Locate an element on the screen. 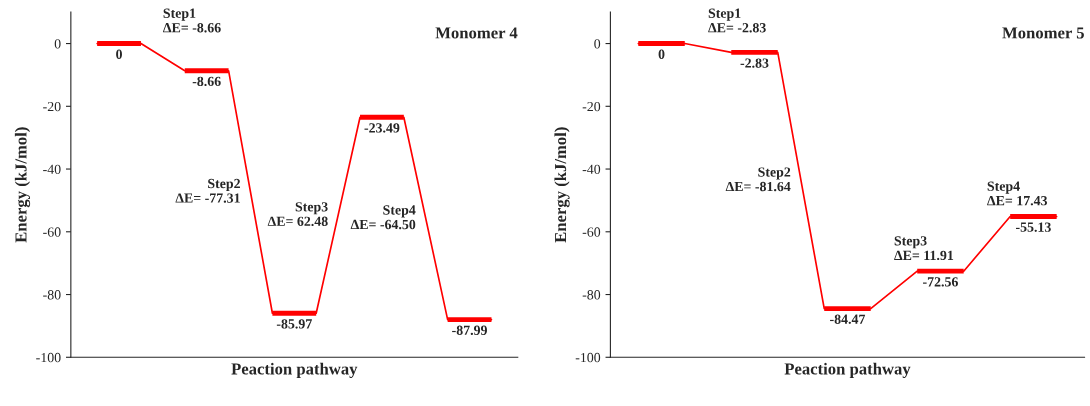 The height and width of the screenshot is (406, 1090). annotation: Step4 ΔE= 17.43 is located at coordinates (1017, 193).